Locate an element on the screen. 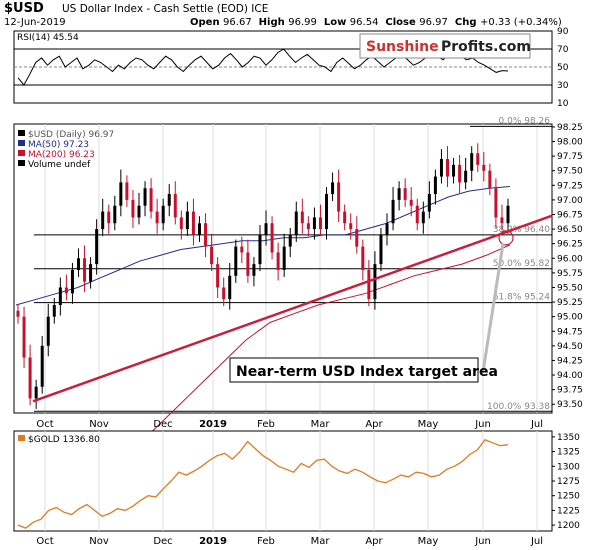 The height and width of the screenshot is (550, 600). price-legend-entry: $USD (Daily) 96.97 is located at coordinates (71, 135).